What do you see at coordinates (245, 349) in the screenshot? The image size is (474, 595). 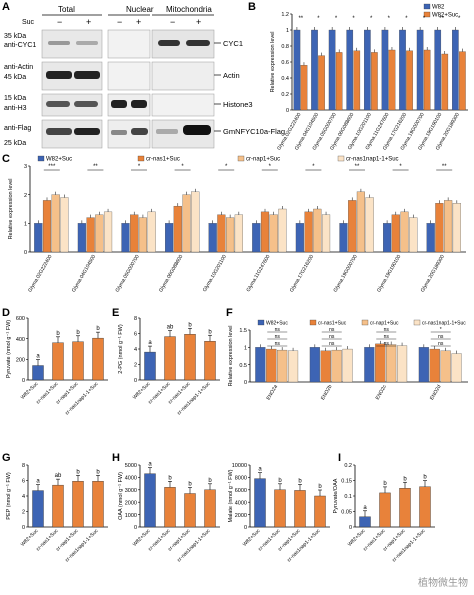 I see `panel-f-ytick-label: 1` at bounding box center [245, 349].